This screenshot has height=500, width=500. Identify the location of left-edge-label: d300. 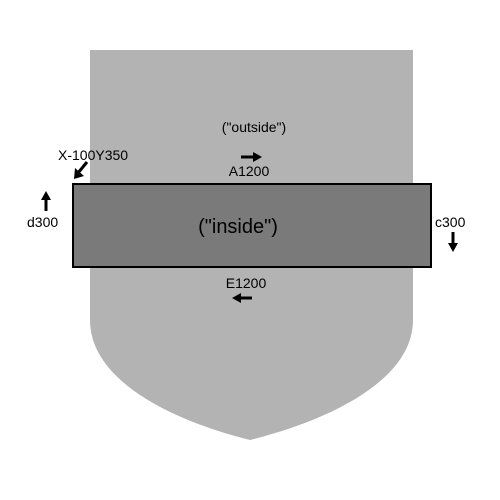
(42, 222).